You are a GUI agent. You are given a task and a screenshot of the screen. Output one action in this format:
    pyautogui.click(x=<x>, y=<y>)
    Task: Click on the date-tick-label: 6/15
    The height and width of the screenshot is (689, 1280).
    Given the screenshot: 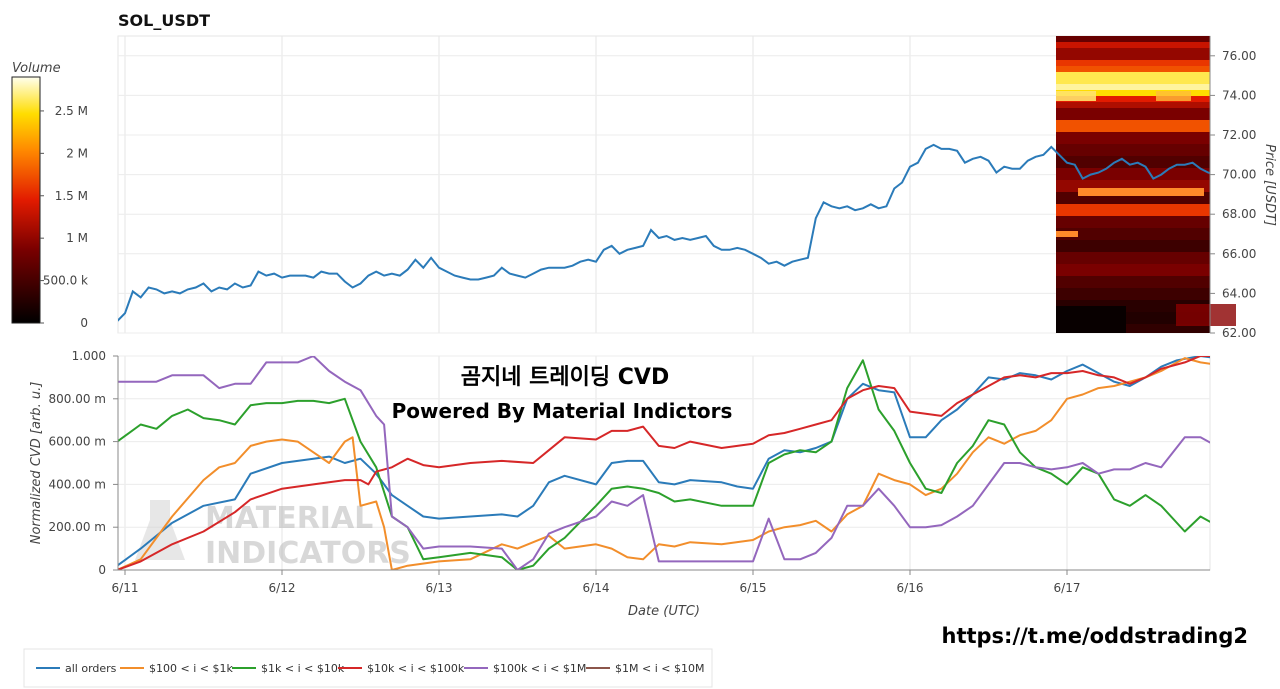 What is the action you would take?
    pyautogui.click(x=753, y=588)
    